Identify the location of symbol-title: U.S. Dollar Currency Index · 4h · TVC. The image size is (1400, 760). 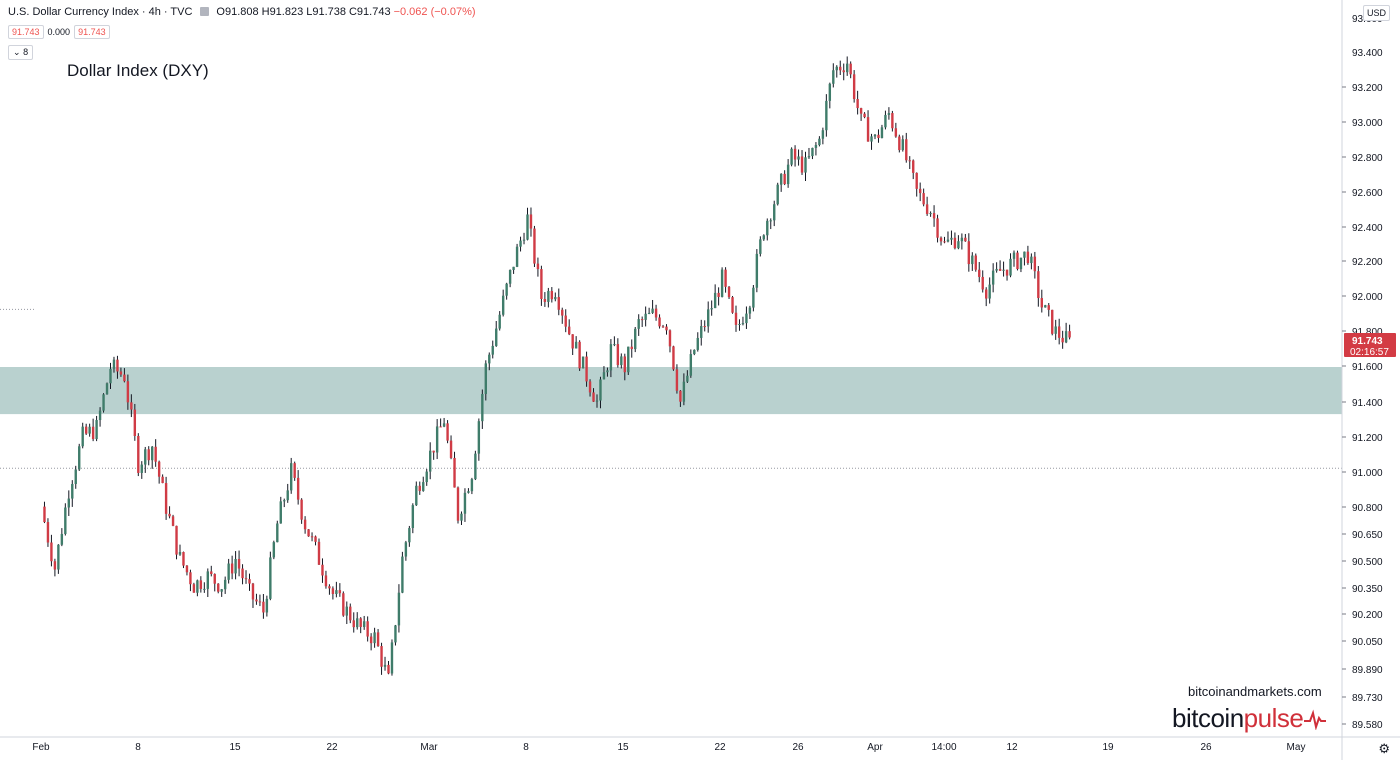
(100, 12).